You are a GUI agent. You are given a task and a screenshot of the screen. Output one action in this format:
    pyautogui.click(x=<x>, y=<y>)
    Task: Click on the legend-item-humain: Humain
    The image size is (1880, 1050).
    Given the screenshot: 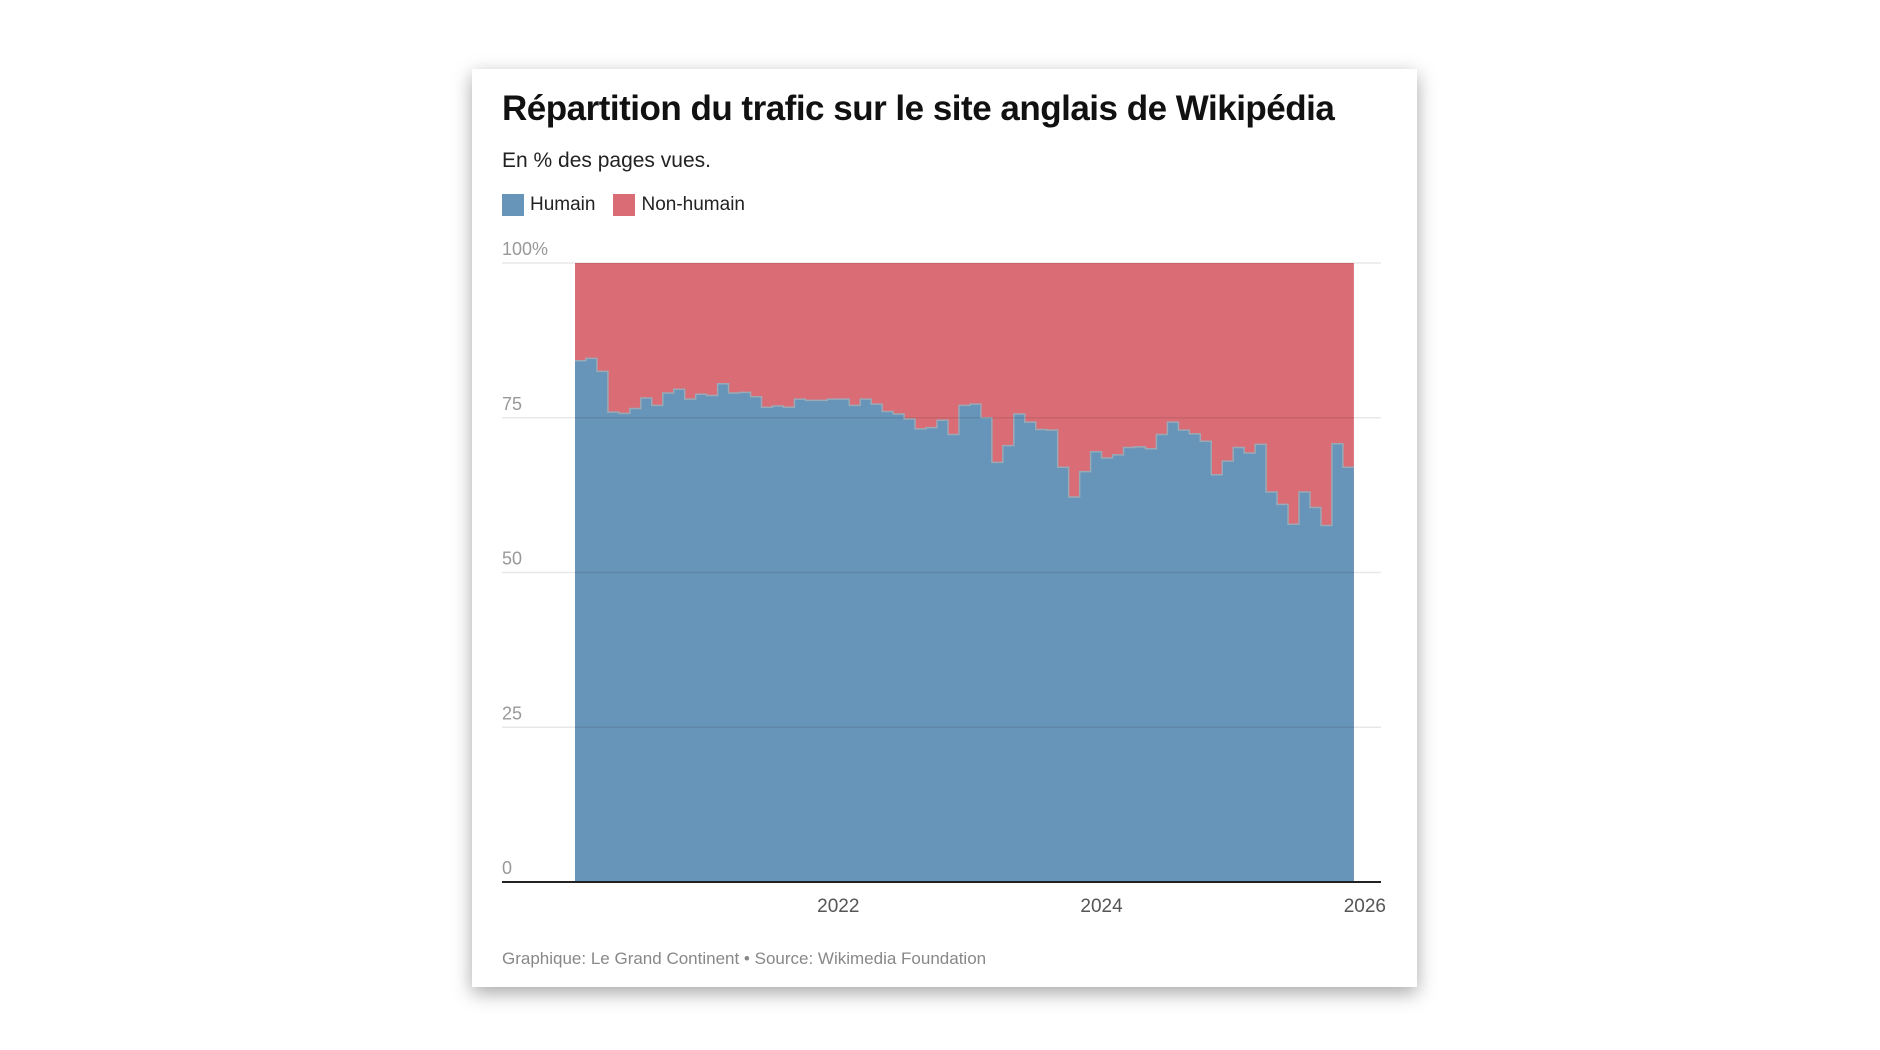 What is the action you would take?
    pyautogui.click(x=548, y=205)
    